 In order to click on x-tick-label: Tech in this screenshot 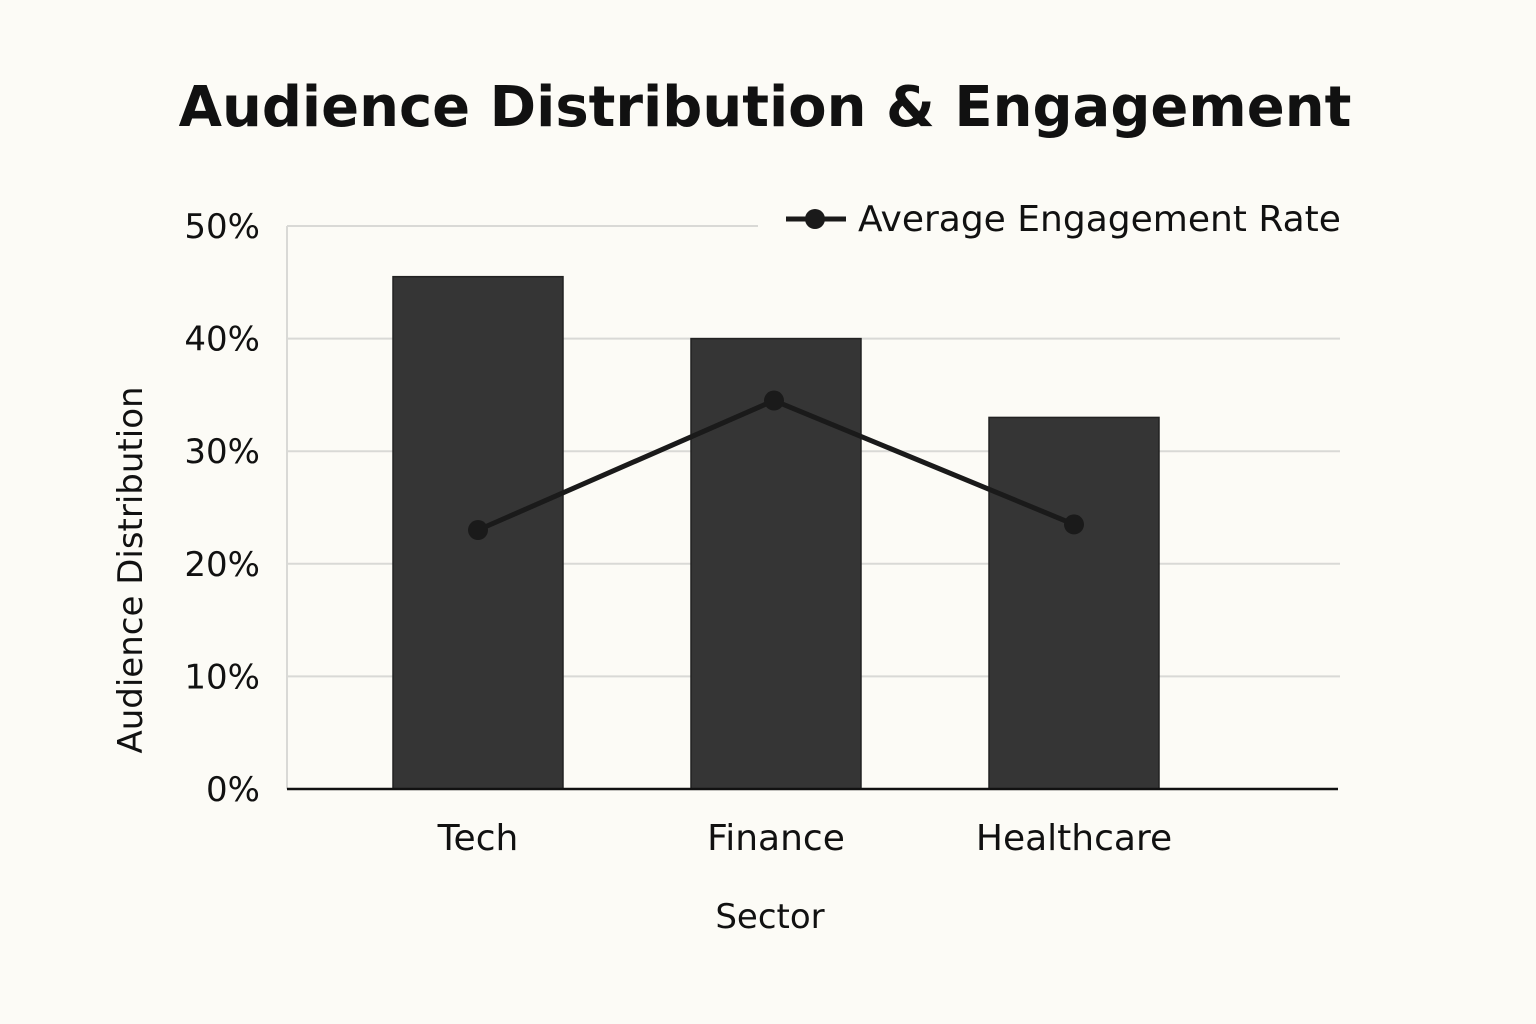, I will do `click(478, 838)`.